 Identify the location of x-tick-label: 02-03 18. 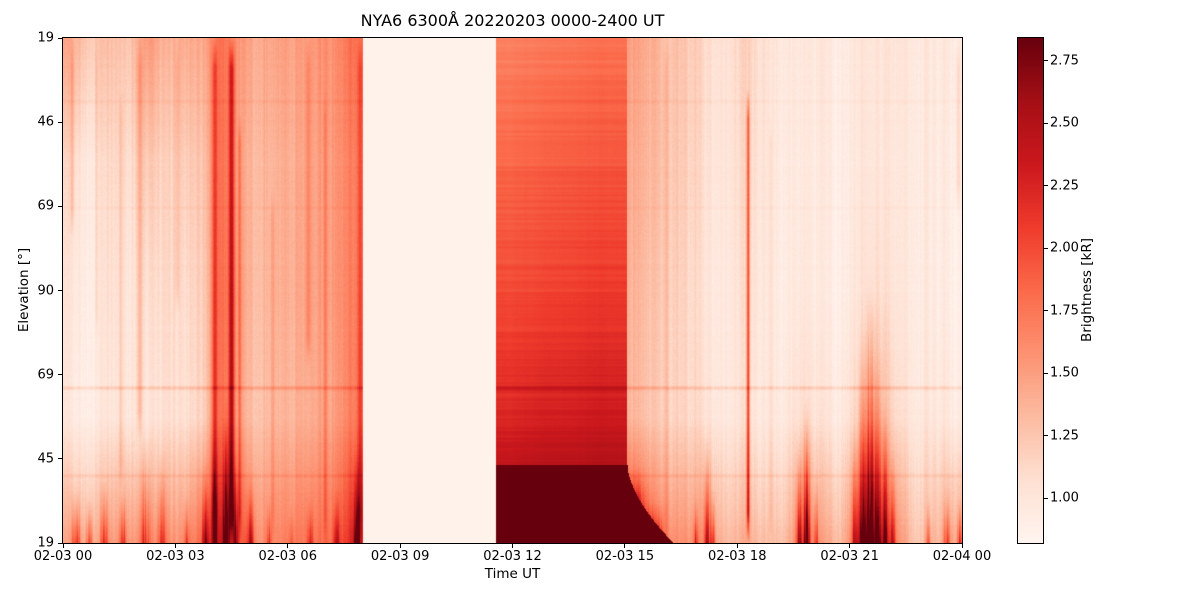
(737, 556).